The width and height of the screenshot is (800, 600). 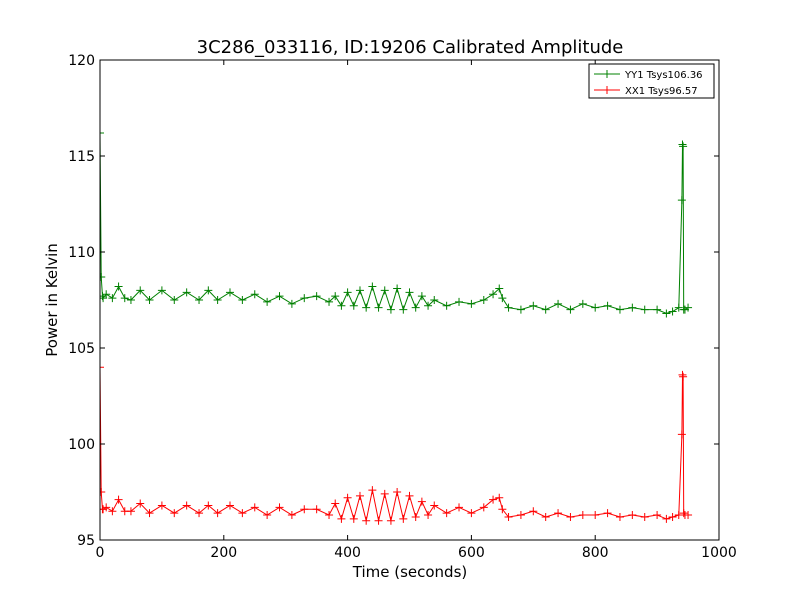 What do you see at coordinates (347, 553) in the screenshot?
I see `x-tick-label: 400` at bounding box center [347, 553].